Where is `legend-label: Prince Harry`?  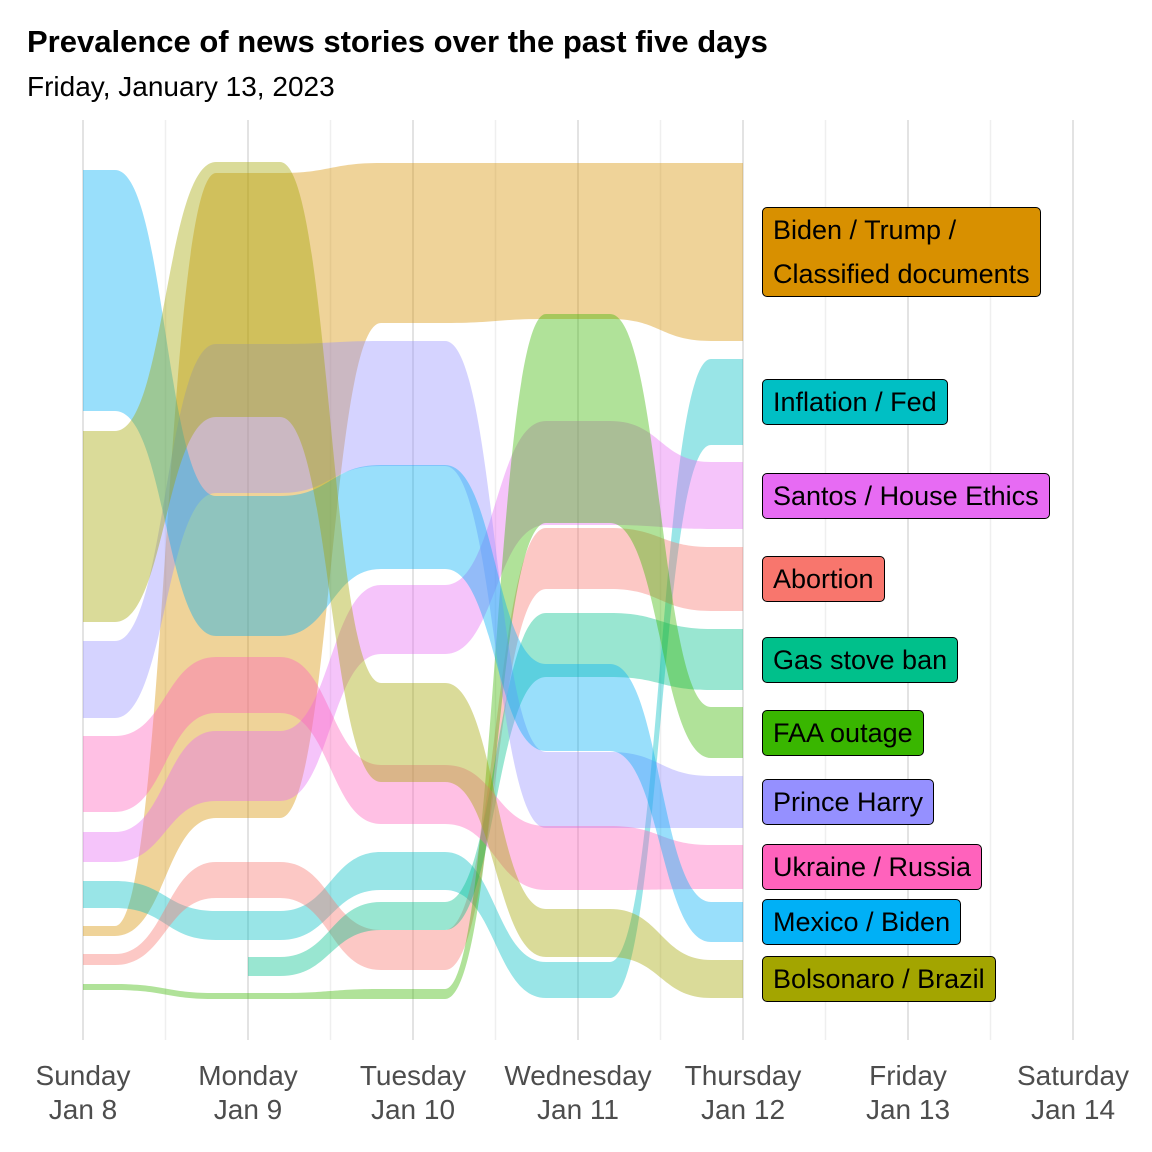
legend-label: Prince Harry is located at coordinates (848, 802).